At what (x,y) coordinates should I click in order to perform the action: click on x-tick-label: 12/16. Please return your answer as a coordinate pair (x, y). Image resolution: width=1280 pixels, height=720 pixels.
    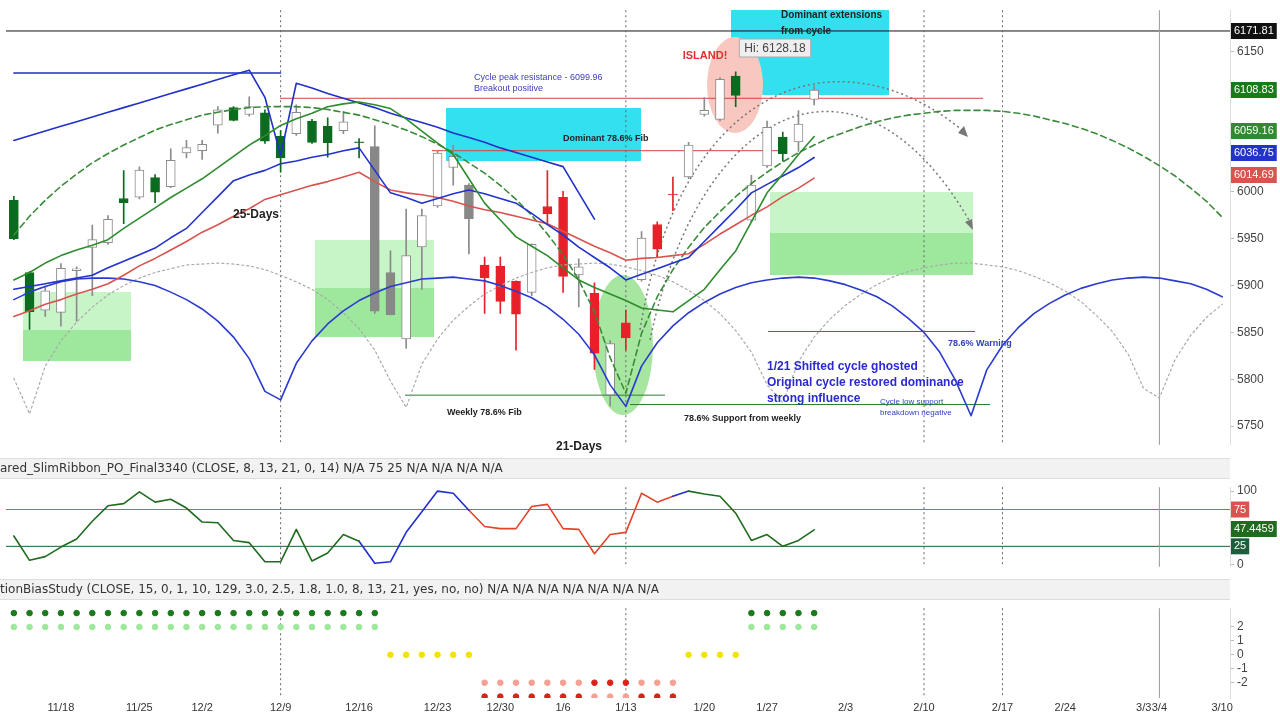
    Looking at the image, I should click on (359, 706).